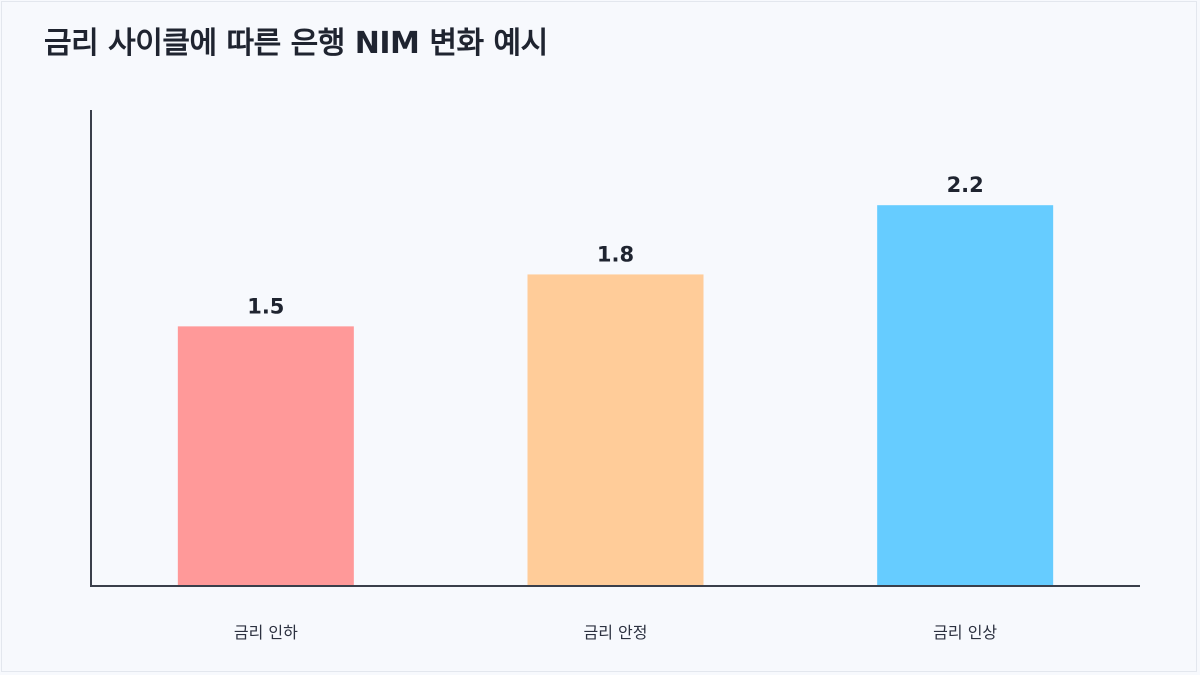 The width and height of the screenshot is (1200, 675). Describe the element at coordinates (616, 632) in the screenshot. I see `category-label-2: 금리 안정` at that location.